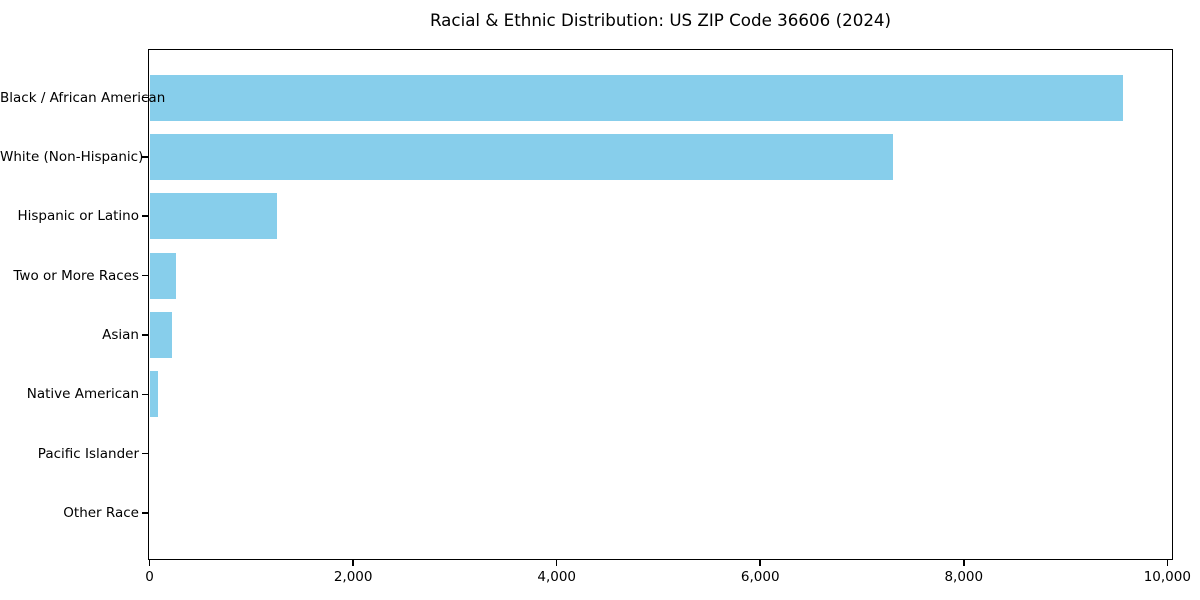 The height and width of the screenshot is (600, 1200). Describe the element at coordinates (521, 156) in the screenshot. I see `bar-white-non-hispanic-` at that location.